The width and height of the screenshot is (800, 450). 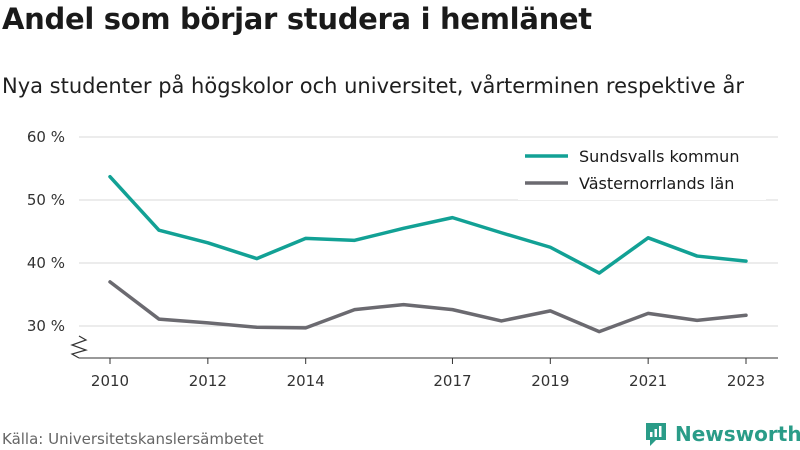 What do you see at coordinates (306, 381) in the screenshot?
I see `x-tick-label: 2014` at bounding box center [306, 381].